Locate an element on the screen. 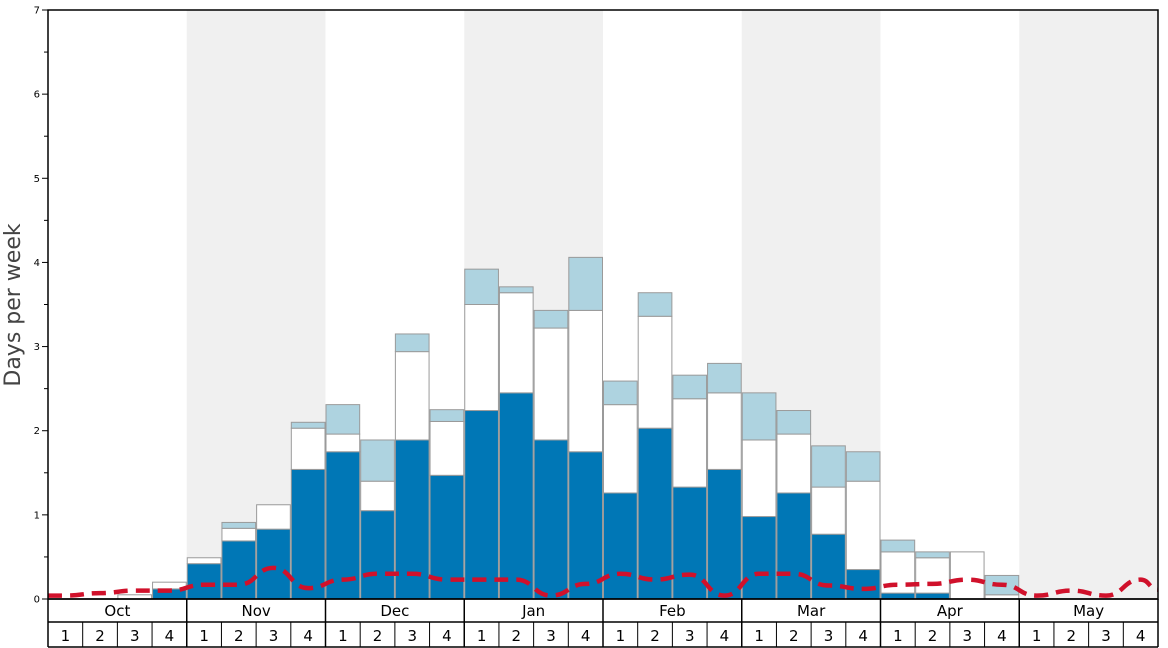 Image resolution: width=1168 pixels, height=648 pixels. y-tick-label-6: 6 is located at coordinates (37, 95).